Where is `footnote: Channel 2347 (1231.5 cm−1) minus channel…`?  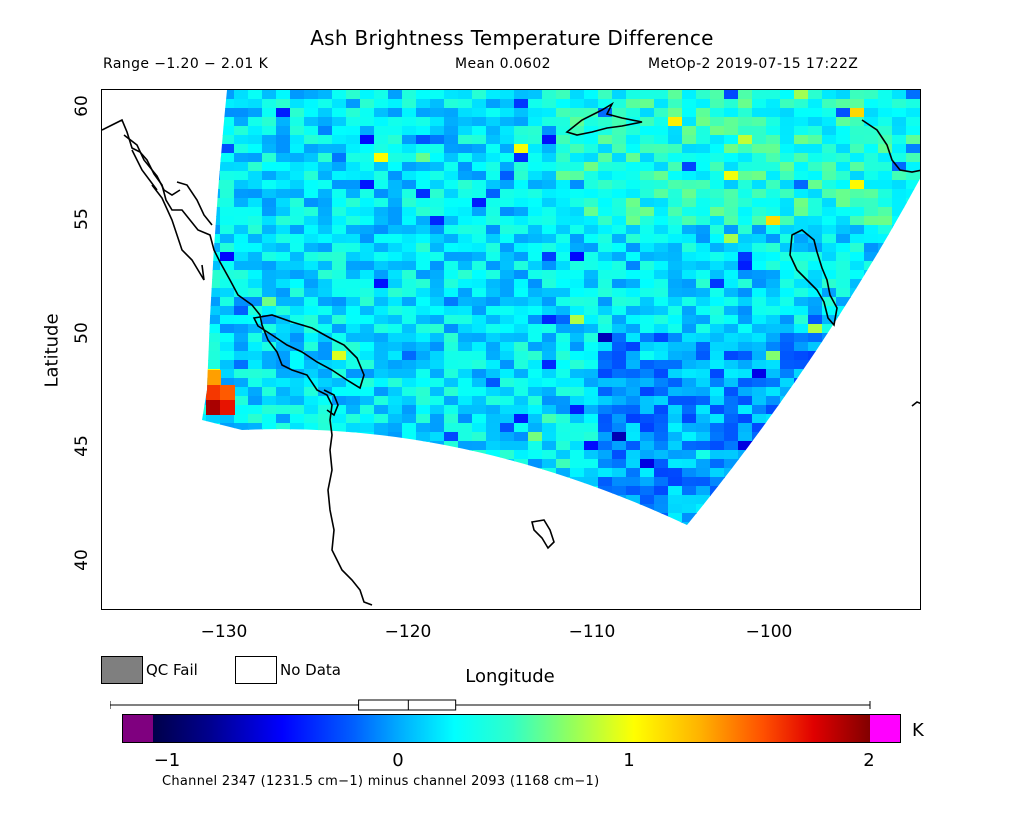
footnote: Channel 2347 (1231.5 cm−1) minus channel… is located at coordinates (381, 781).